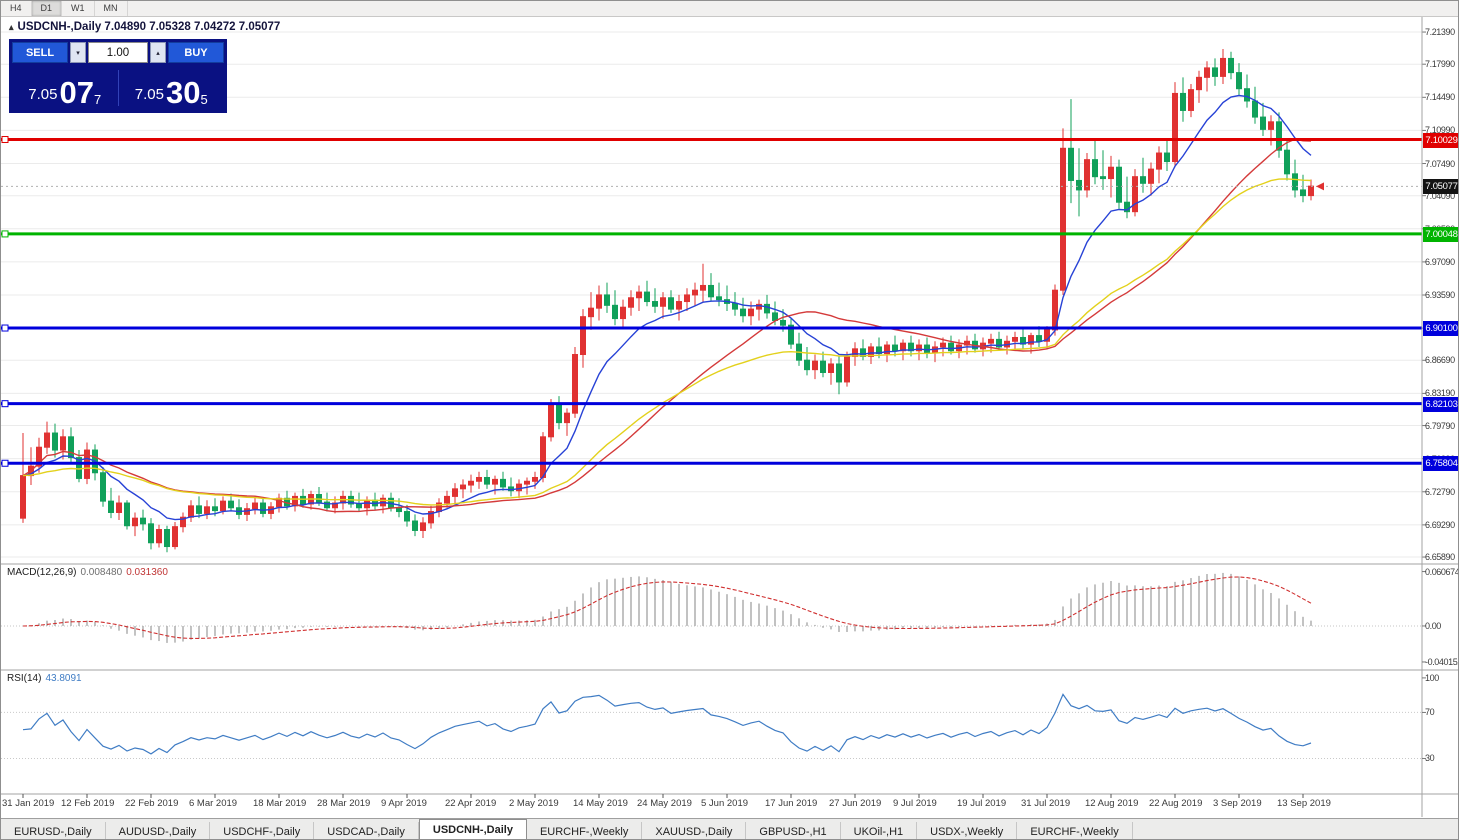 The image size is (1459, 840). What do you see at coordinates (262, 830) in the screenshot?
I see `chart-tab-usdchf-daily: USDCHF-,Daily` at bounding box center [262, 830].